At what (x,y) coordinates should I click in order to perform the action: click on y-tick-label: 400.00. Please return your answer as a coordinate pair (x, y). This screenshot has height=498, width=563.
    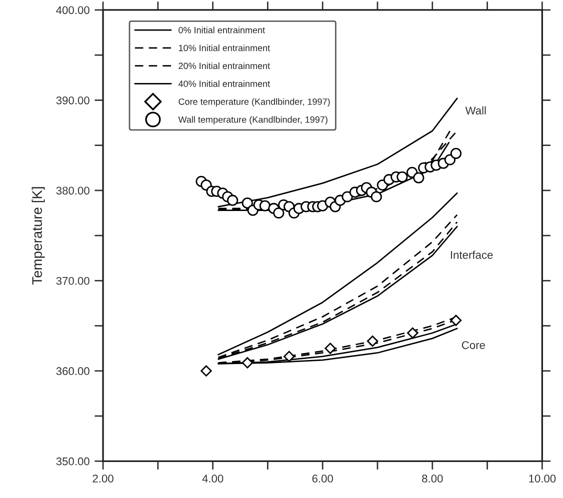
    Looking at the image, I should click on (73, 10).